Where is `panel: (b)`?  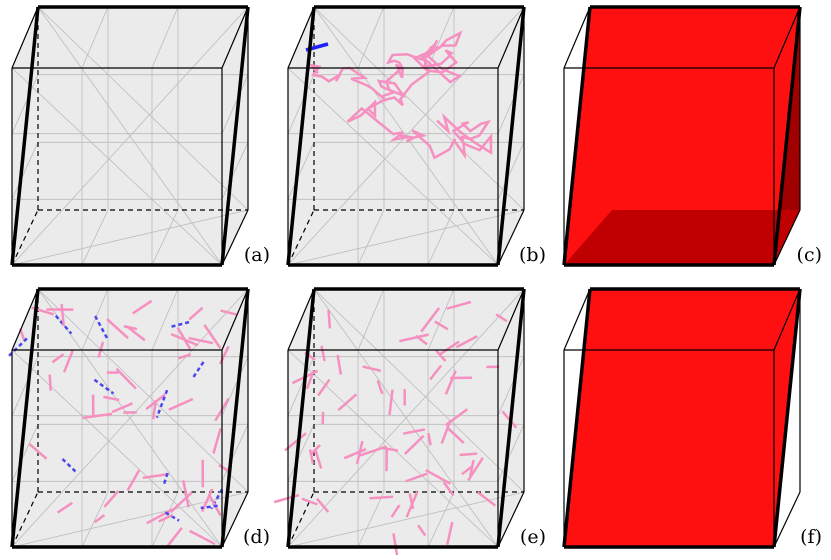
panel: (b) is located at coordinates (416, 136).